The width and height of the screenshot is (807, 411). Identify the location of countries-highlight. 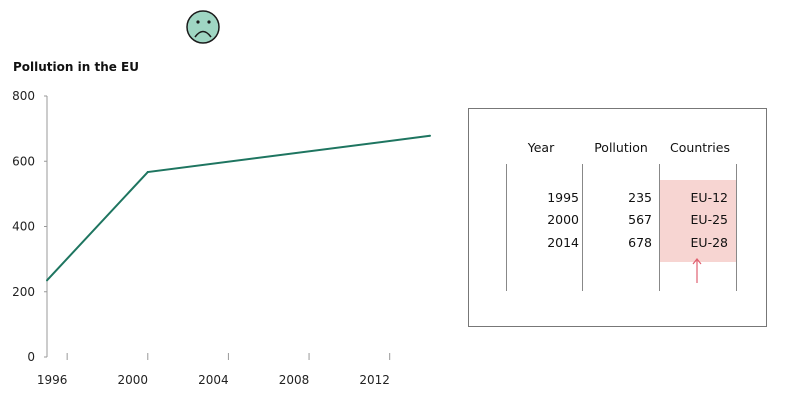
(697, 221).